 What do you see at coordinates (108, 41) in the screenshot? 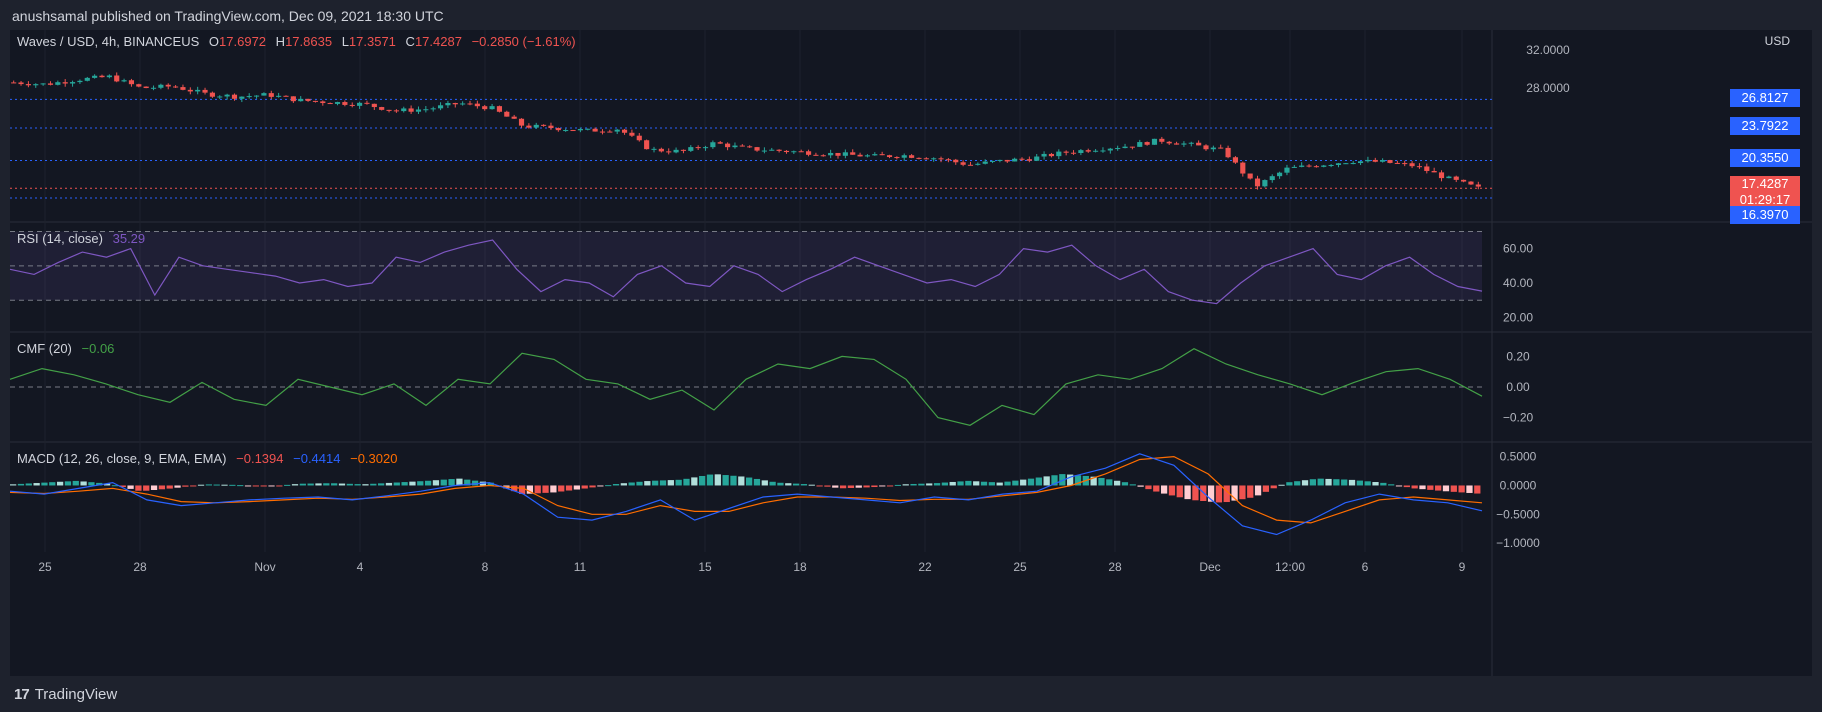
I see `symbol-label: Waves / USD, 4h, BINANCEUS` at bounding box center [108, 41].